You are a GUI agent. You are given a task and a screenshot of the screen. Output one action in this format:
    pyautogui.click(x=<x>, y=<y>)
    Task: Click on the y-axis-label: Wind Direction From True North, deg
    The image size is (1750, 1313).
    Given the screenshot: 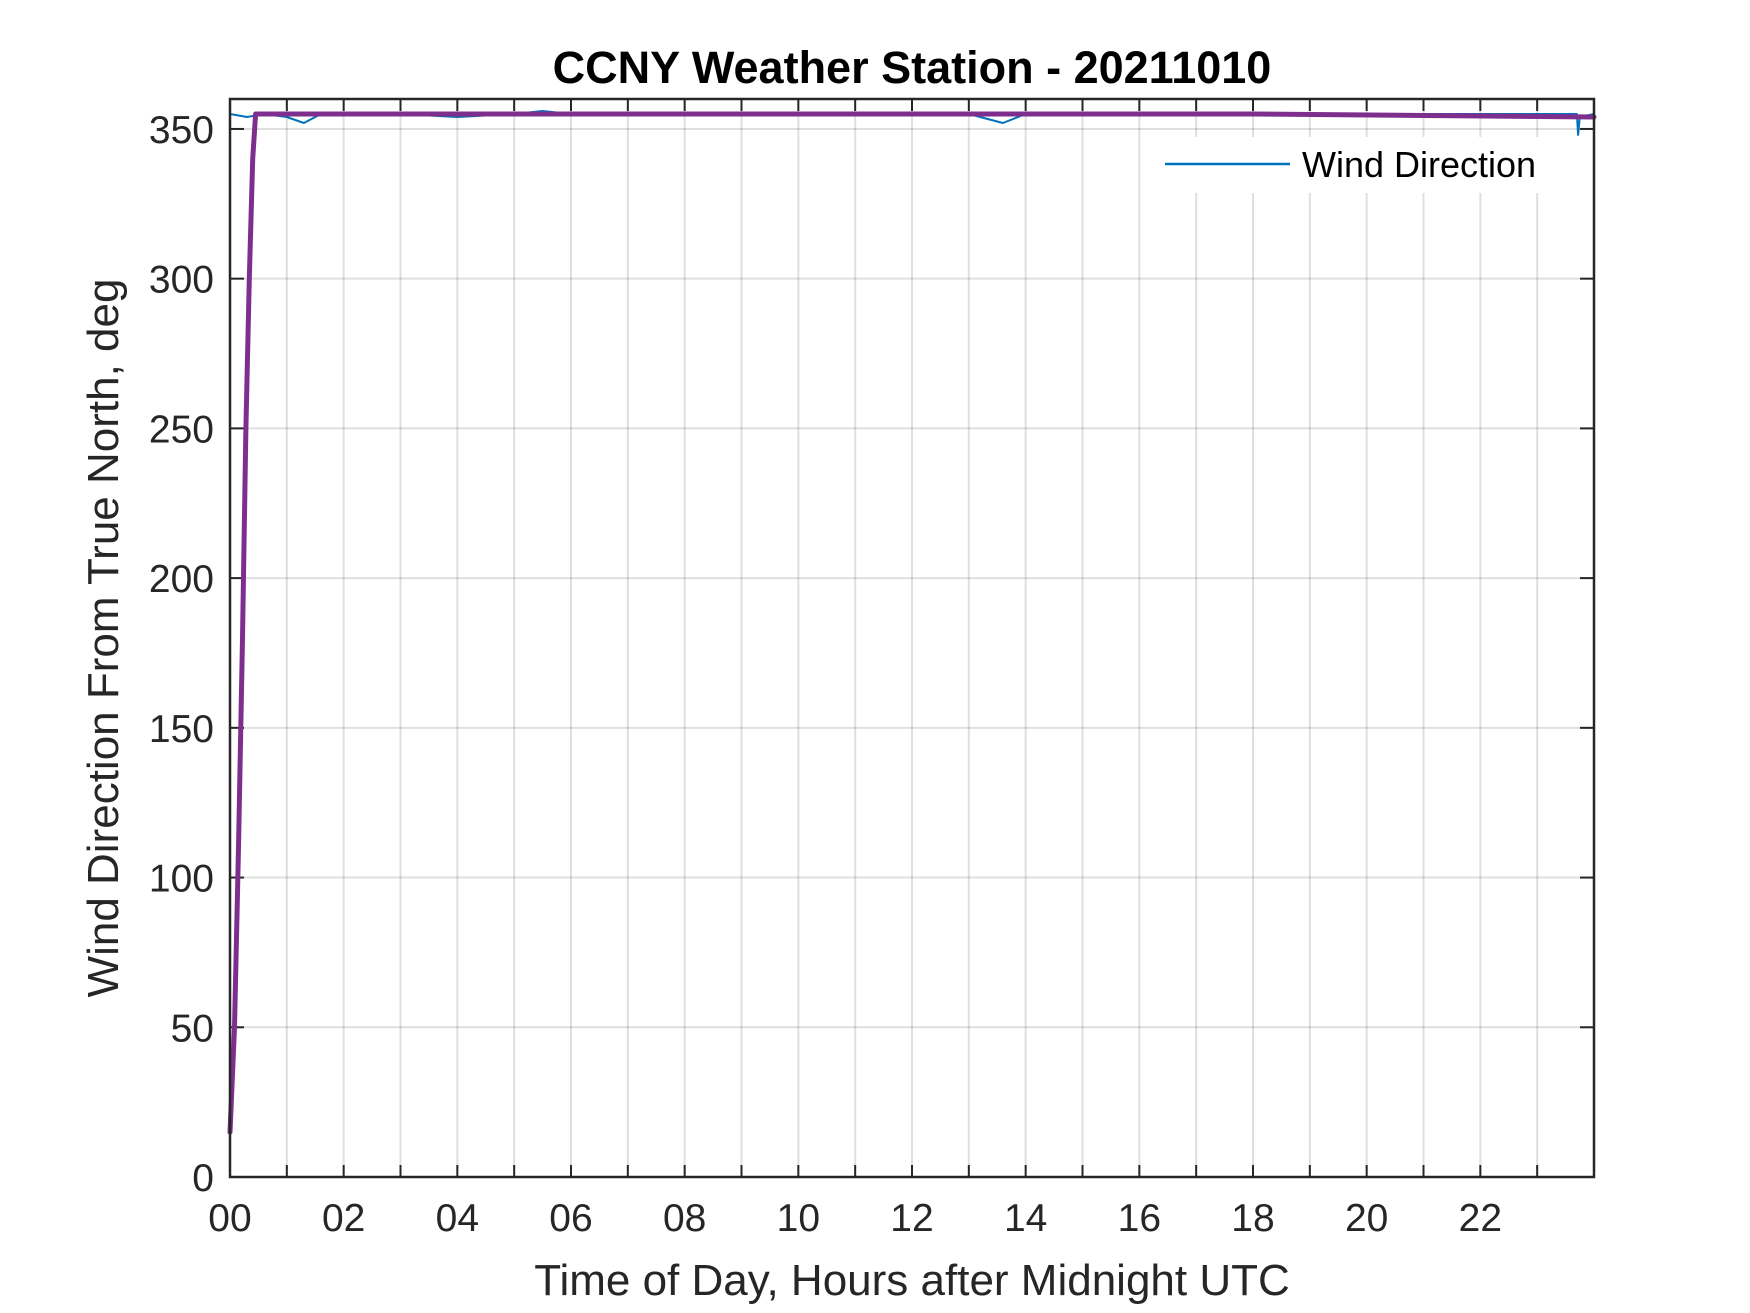 What is the action you would take?
    pyautogui.click(x=103, y=638)
    